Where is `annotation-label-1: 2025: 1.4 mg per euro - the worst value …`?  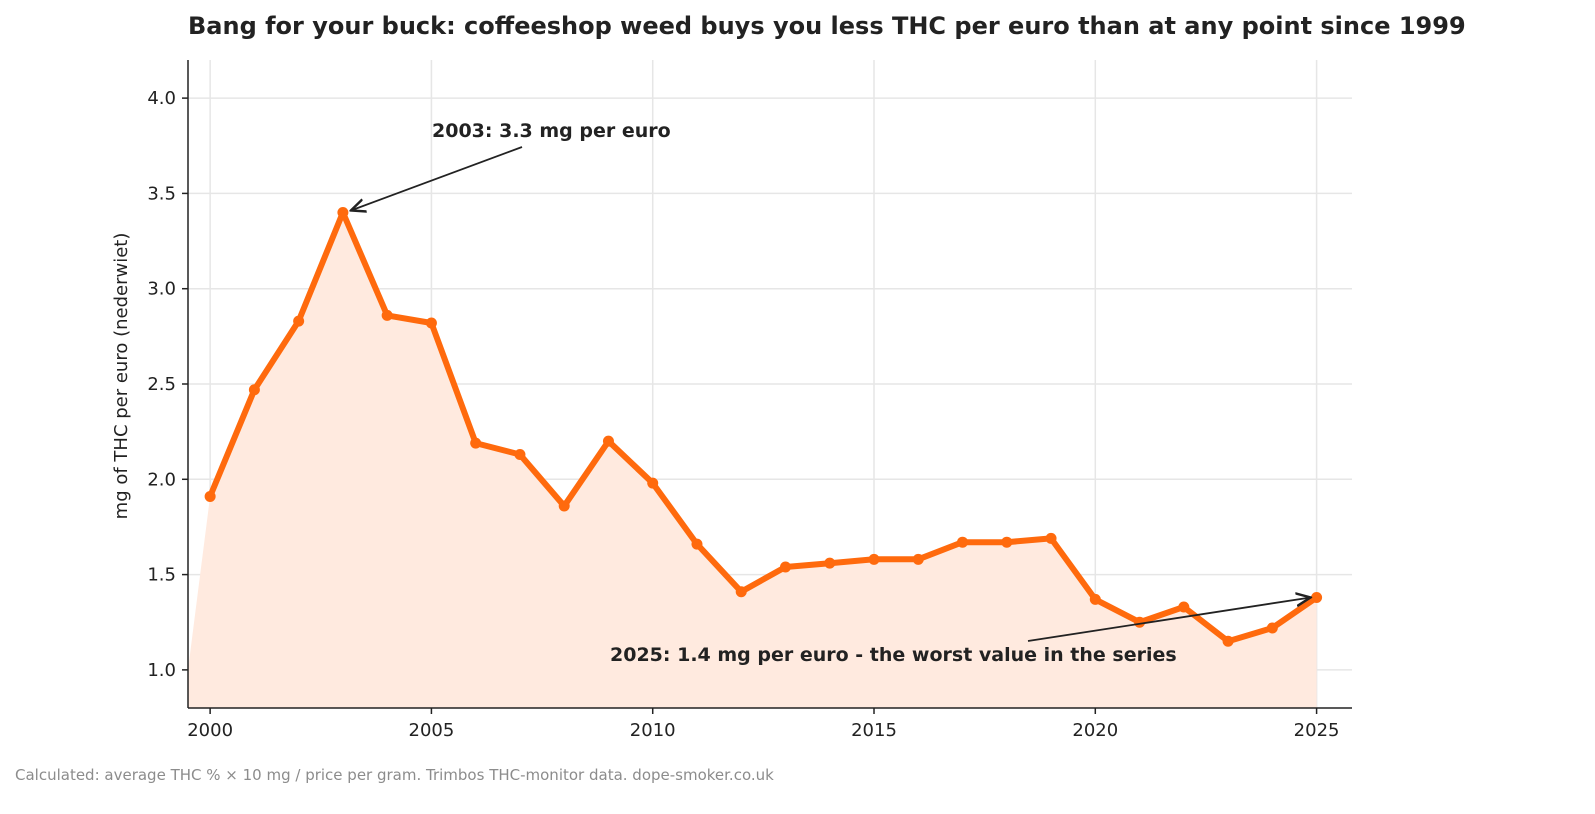
annotation-label-1: 2025: 1.4 mg per euro - the worst value … is located at coordinates (893, 655).